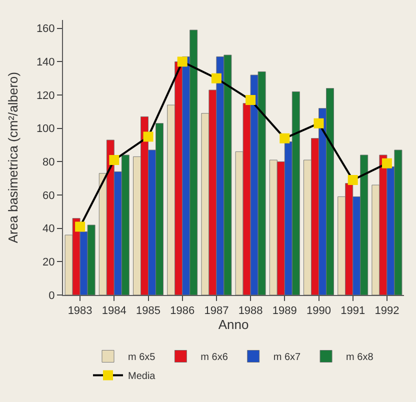 Image resolution: width=416 pixels, height=402 pixels. What do you see at coordinates (284, 311) in the screenshot?
I see `x-tick-label: 1989` at bounding box center [284, 311].